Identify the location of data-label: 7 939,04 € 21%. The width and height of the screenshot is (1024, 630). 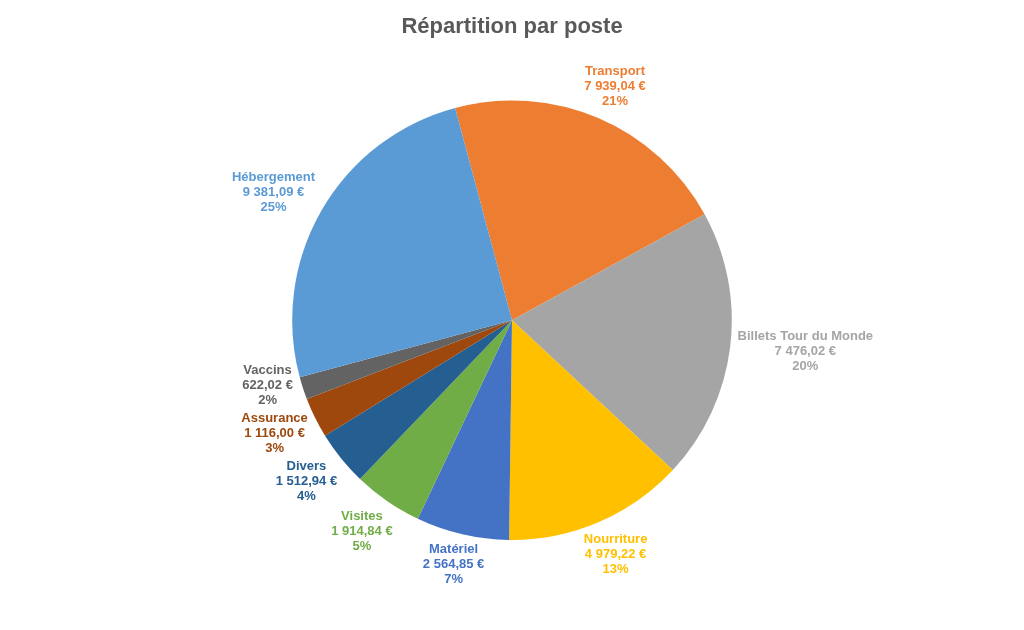
(615, 92).